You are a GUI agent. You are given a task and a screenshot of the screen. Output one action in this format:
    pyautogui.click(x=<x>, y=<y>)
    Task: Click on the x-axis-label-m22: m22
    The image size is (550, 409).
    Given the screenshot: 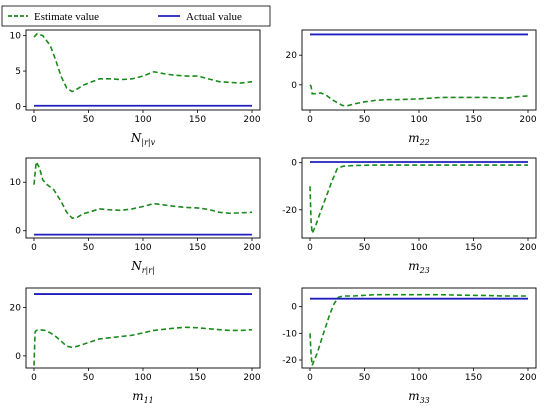 What is the action you would take?
    pyautogui.click(x=419, y=139)
    